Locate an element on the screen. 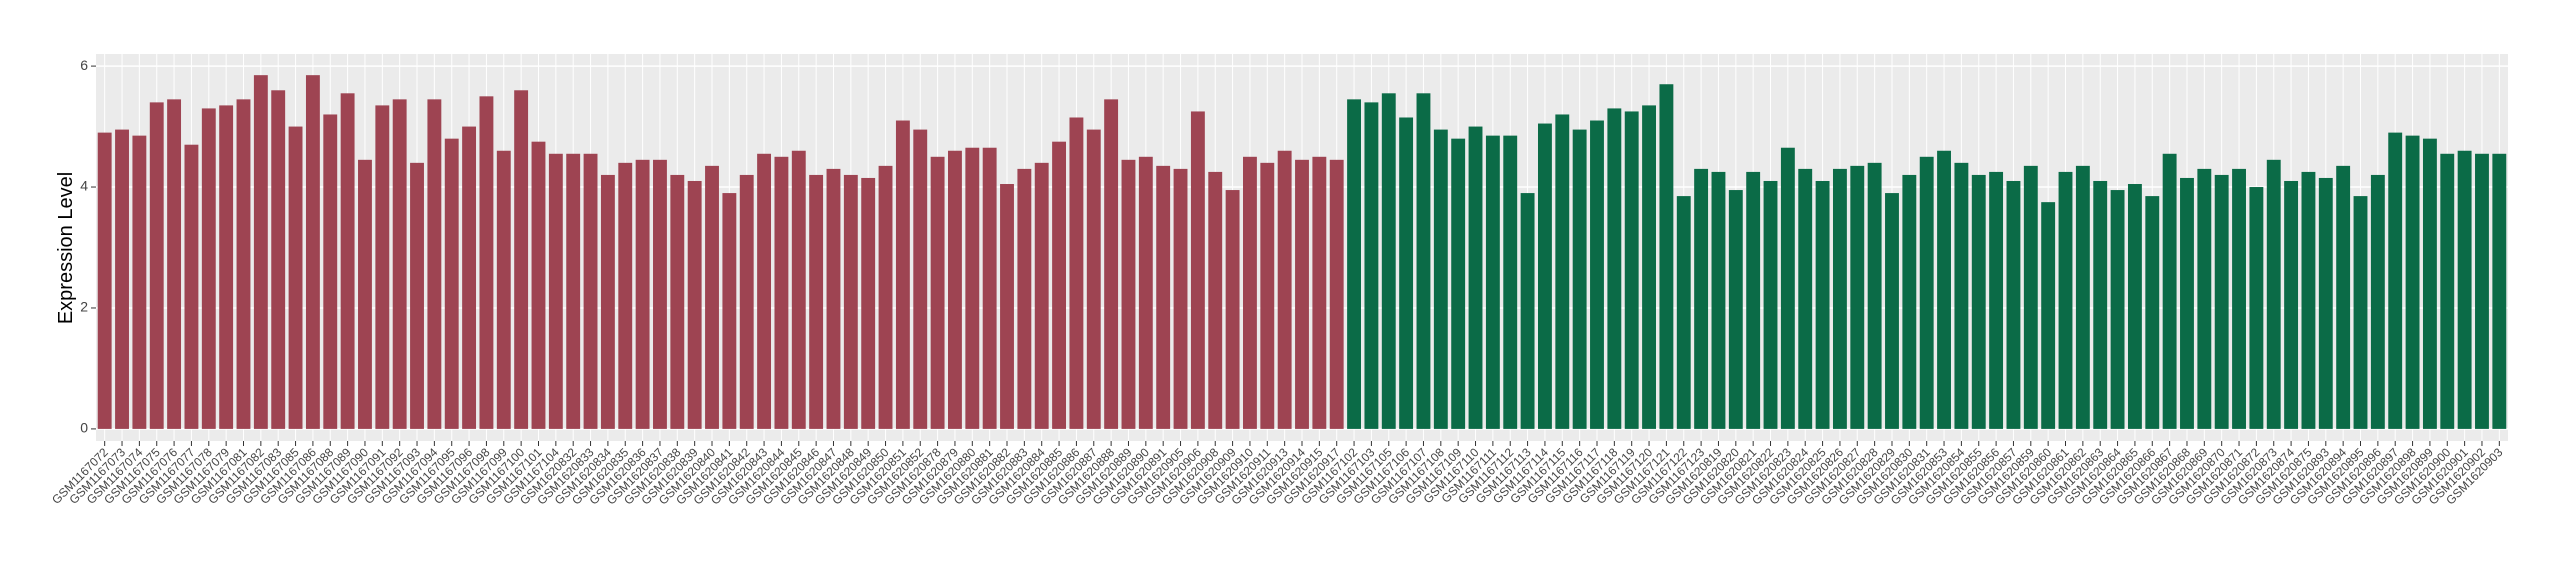 The width and height of the screenshot is (2560, 580). y-axis-label: Expression Level is located at coordinates (66, 248).